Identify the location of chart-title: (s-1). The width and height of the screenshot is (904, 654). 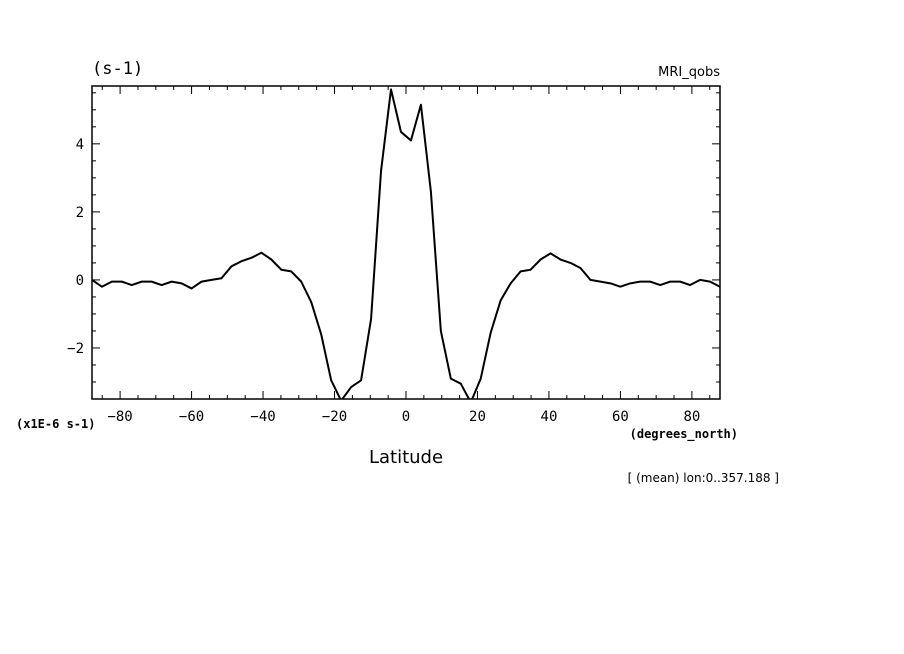
(117, 69).